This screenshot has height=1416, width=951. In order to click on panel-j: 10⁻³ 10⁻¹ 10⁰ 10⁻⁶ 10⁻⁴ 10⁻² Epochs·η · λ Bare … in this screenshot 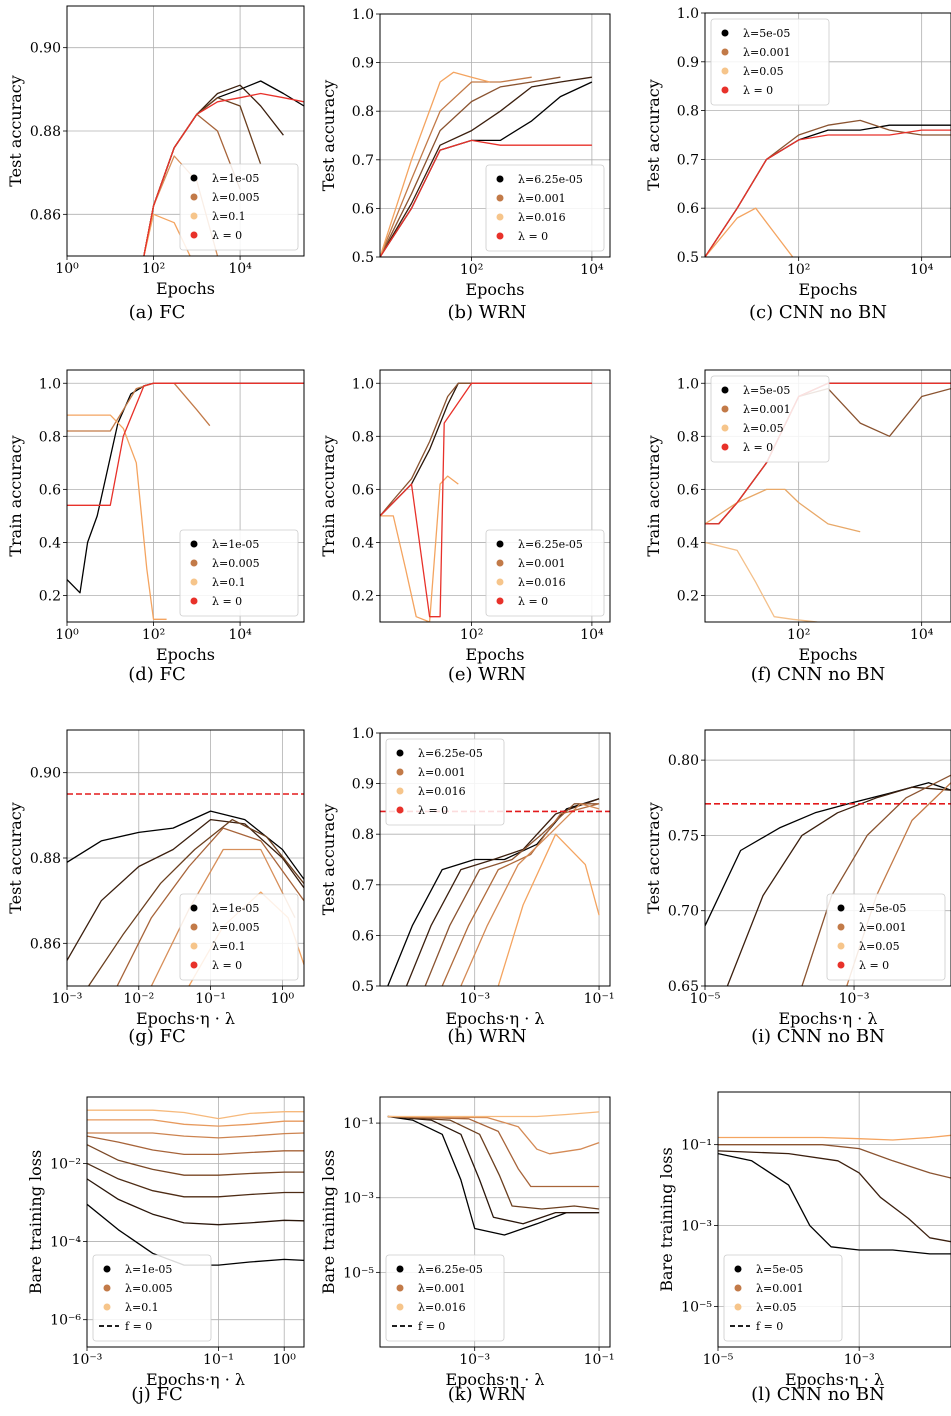, I will do `click(165, 1250)`.